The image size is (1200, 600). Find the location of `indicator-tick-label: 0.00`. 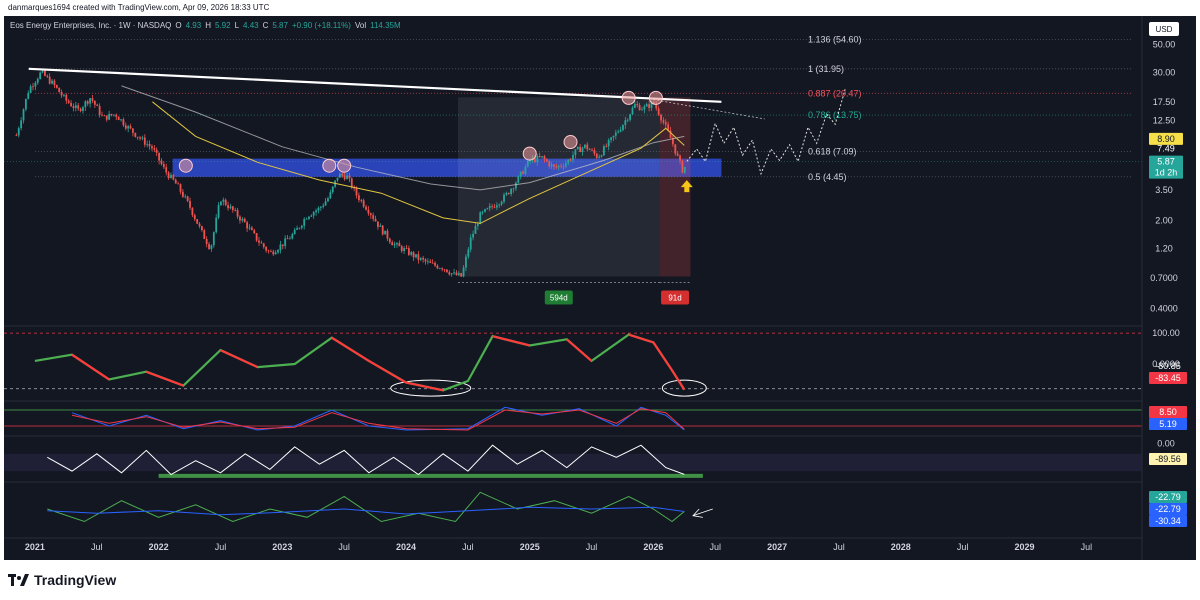

indicator-tick-label: 0.00 is located at coordinates (1166, 443).